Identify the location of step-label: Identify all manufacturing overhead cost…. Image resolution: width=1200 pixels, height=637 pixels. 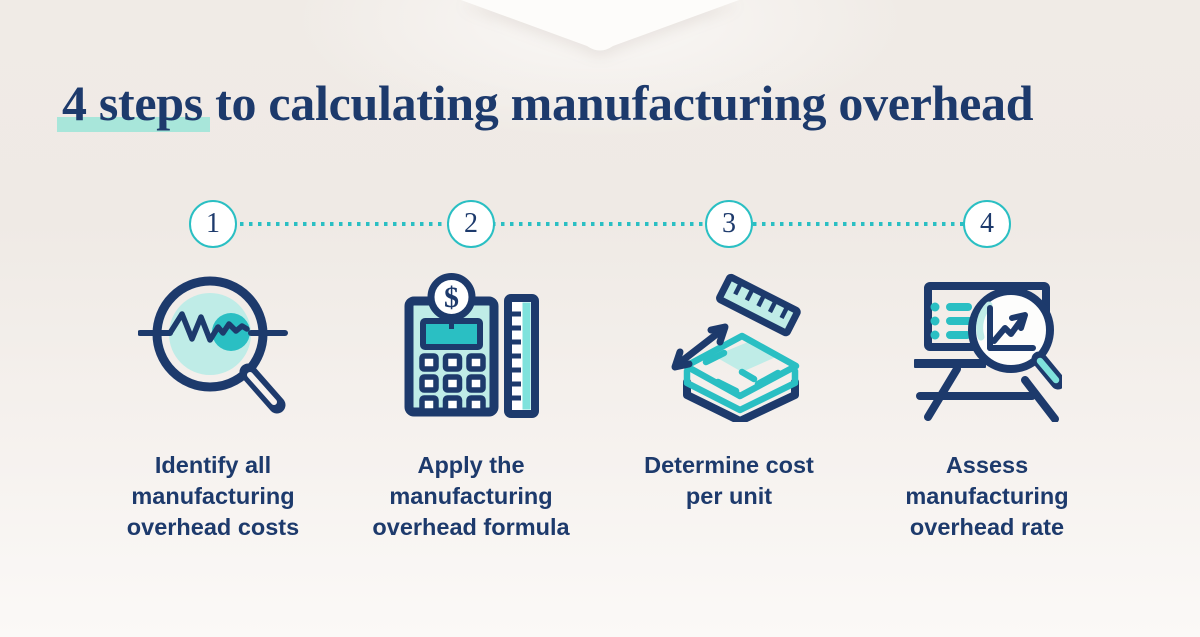
(213, 496).